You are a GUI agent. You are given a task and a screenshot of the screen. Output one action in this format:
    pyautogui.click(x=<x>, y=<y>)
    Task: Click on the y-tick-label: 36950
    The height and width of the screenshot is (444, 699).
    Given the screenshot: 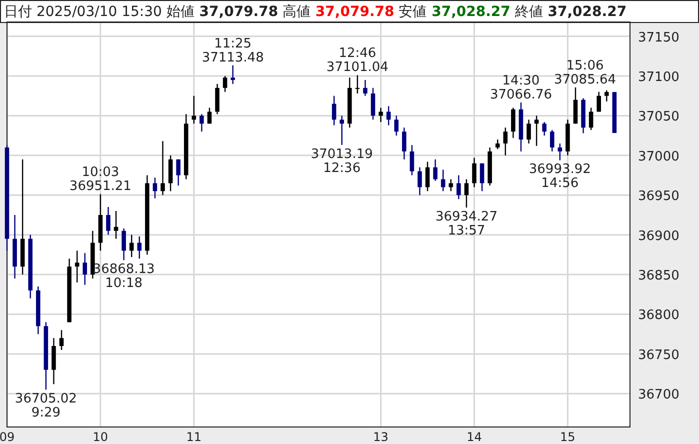 What is the action you would take?
    pyautogui.click(x=659, y=196)
    